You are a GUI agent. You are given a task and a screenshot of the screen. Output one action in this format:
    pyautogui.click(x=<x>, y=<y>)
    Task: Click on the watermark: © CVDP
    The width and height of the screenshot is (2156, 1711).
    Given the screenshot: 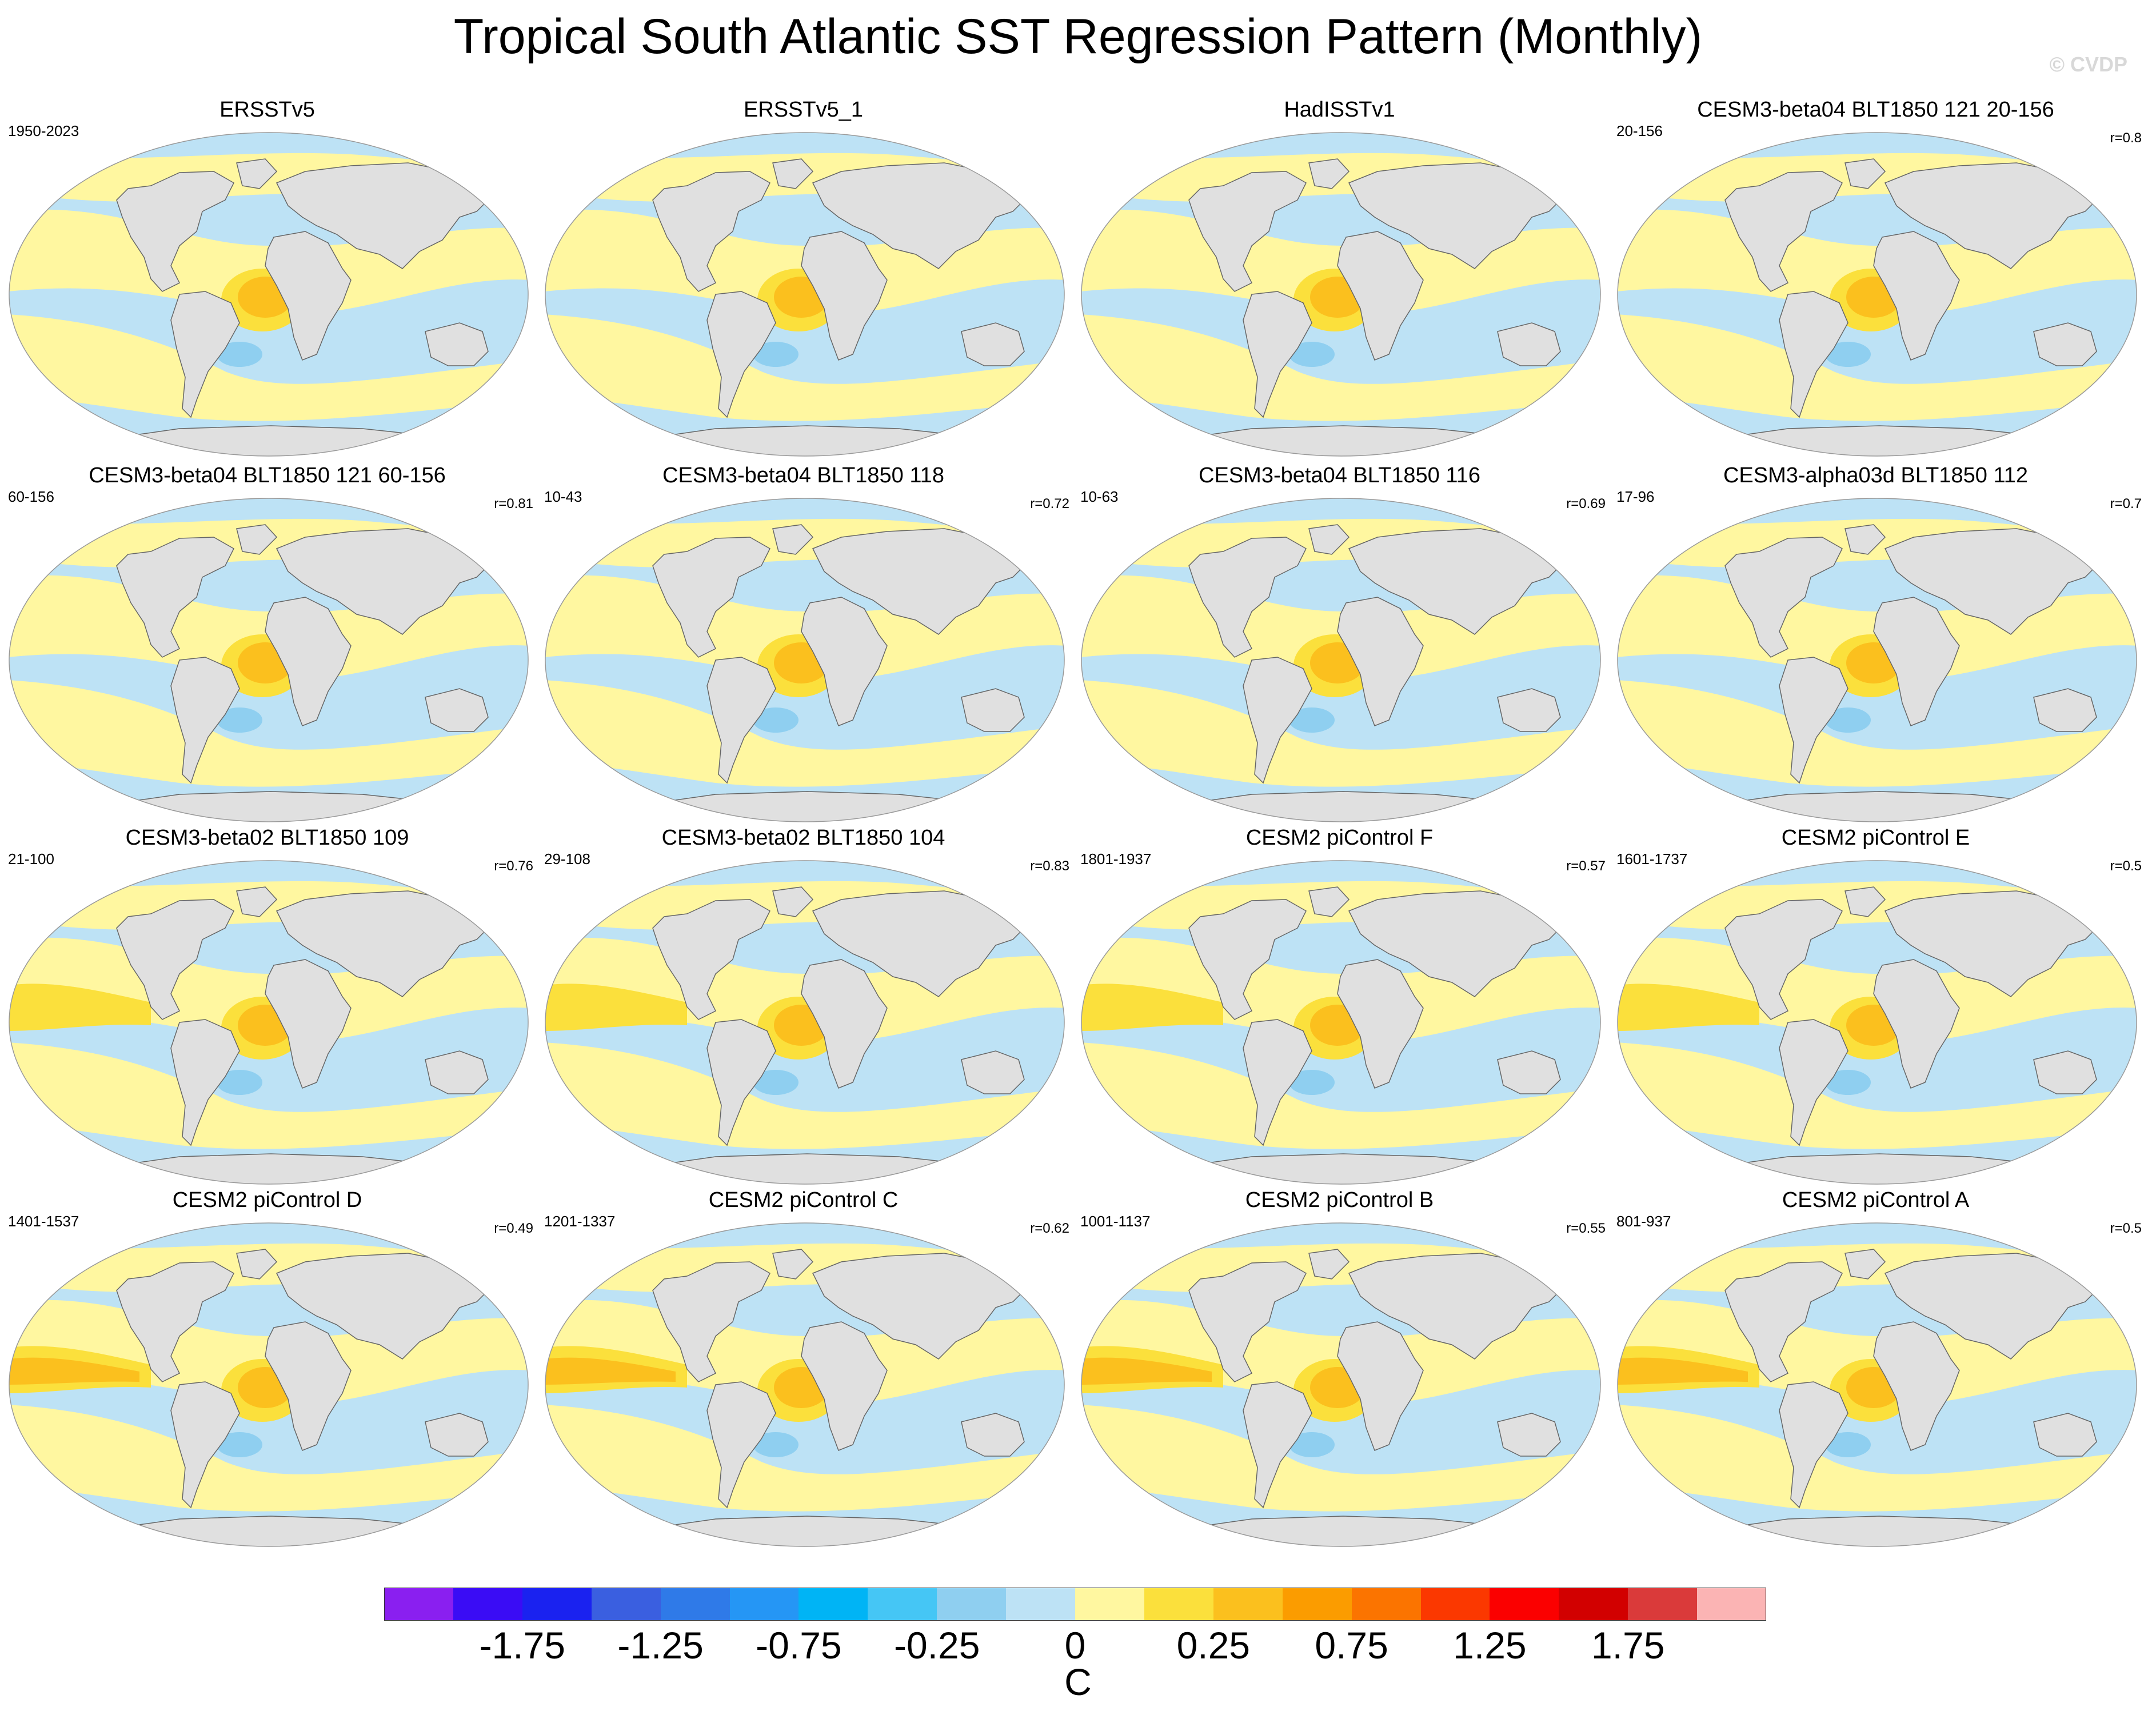 What is the action you would take?
    pyautogui.click(x=2088, y=64)
    